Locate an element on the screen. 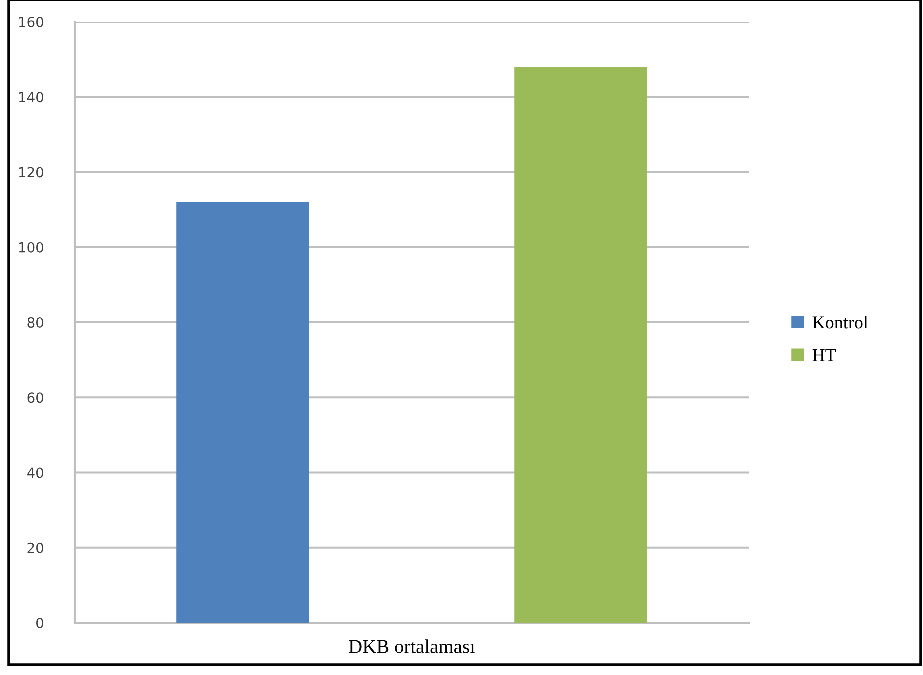 The height and width of the screenshot is (675, 923). y-tick-label: 40 is located at coordinates (35, 473).